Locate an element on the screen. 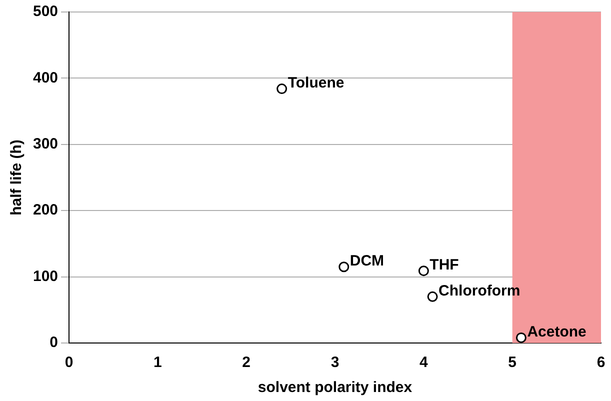 This screenshot has height=401, width=611. annotation: THF is located at coordinates (444, 265).